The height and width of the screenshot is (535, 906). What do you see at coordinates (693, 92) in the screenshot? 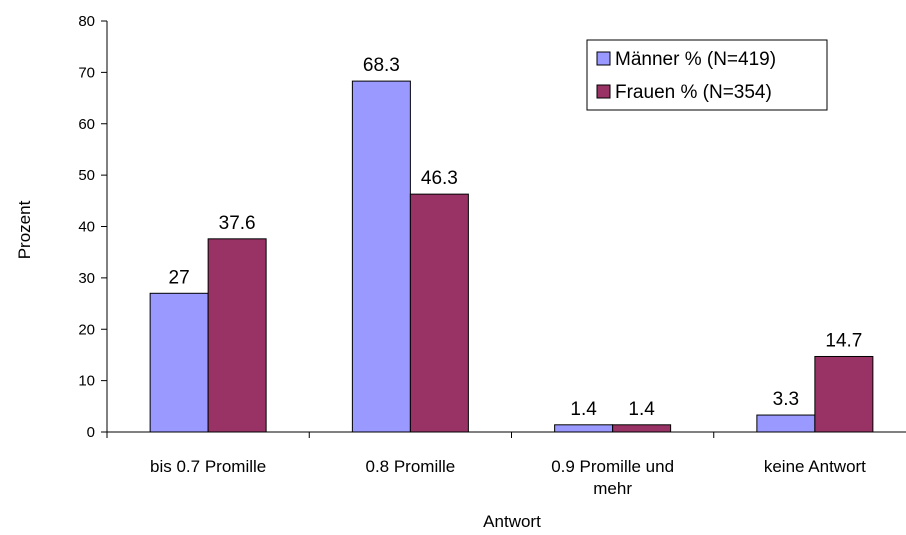
I see `legend-label-frauen: Frauen % (N=354)` at bounding box center [693, 92].